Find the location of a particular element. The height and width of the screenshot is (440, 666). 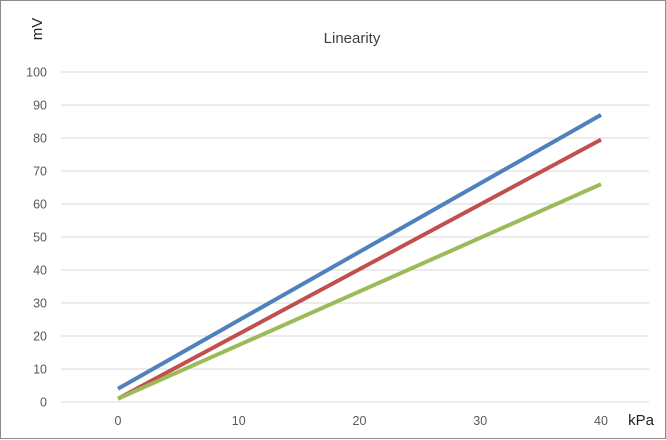

x-tick-label-30: 30 is located at coordinates (480, 421).